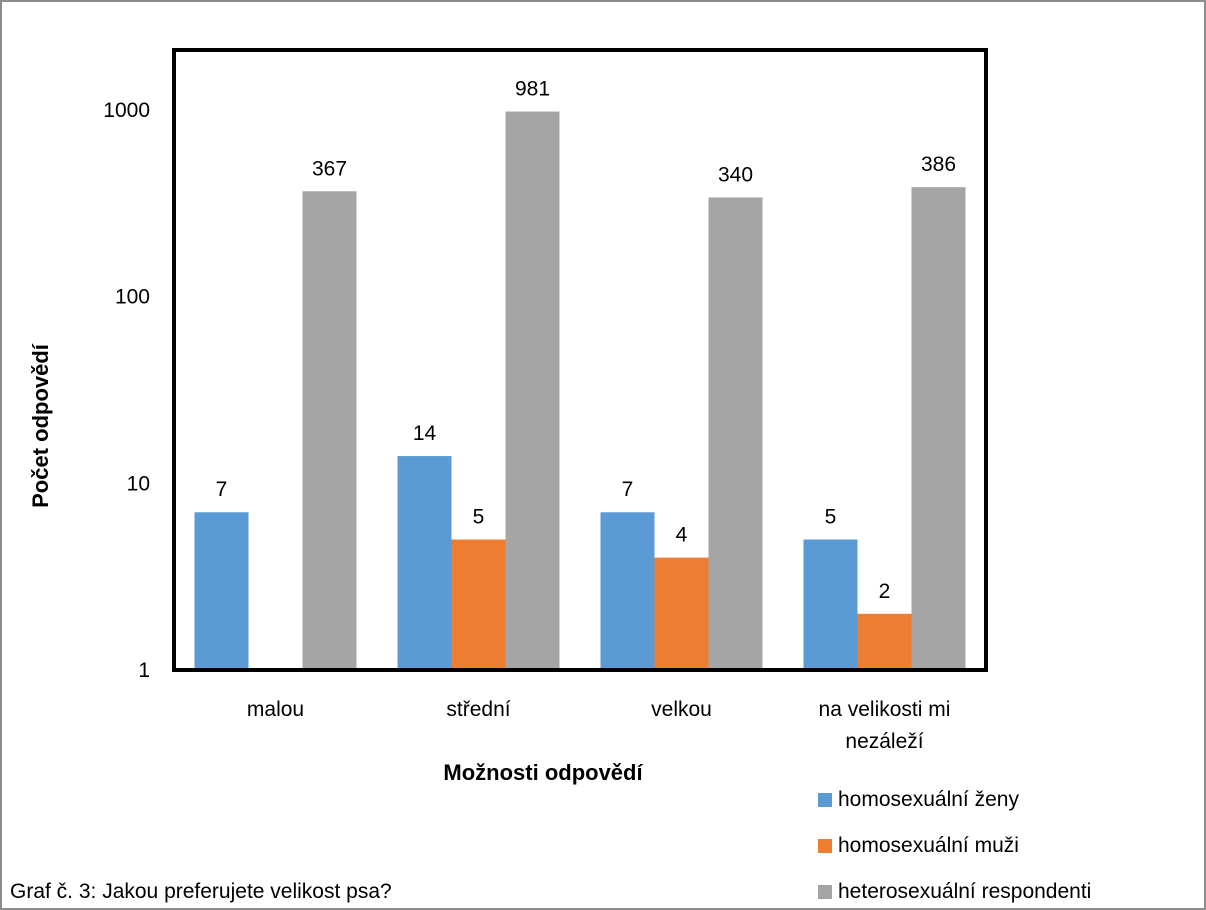 Image resolution: width=1206 pixels, height=910 pixels. Describe the element at coordinates (681, 709) in the screenshot. I see `x-tick-label: velkou` at that location.